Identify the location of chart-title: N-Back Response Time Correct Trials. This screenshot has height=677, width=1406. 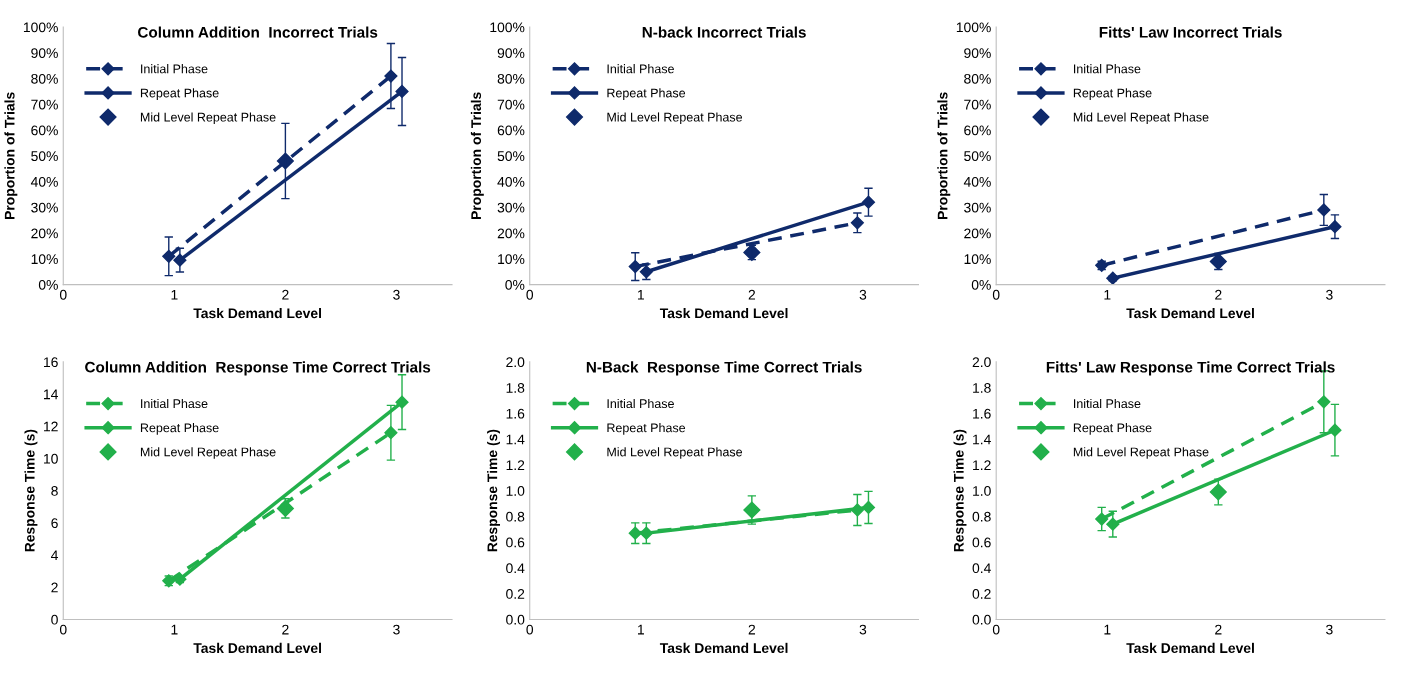
(724, 368).